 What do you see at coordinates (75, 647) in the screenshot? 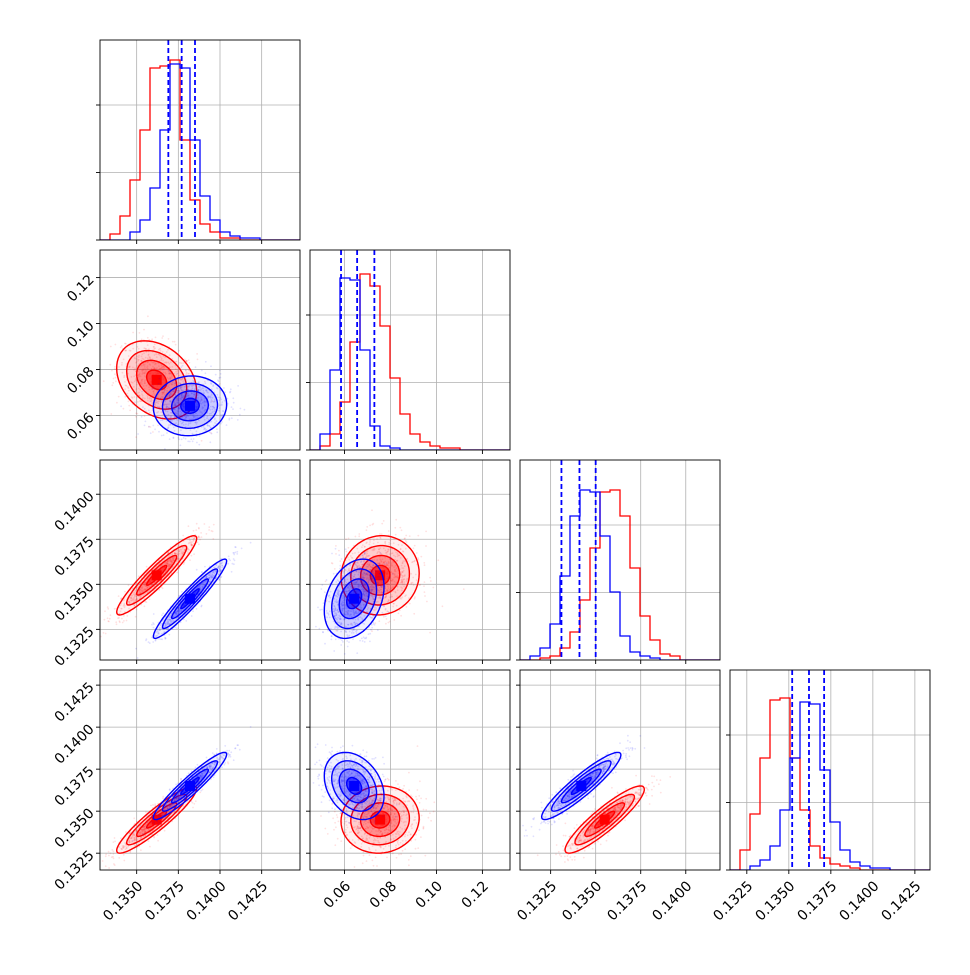
I see `y-tick-label: 0.1325` at bounding box center [75, 647].